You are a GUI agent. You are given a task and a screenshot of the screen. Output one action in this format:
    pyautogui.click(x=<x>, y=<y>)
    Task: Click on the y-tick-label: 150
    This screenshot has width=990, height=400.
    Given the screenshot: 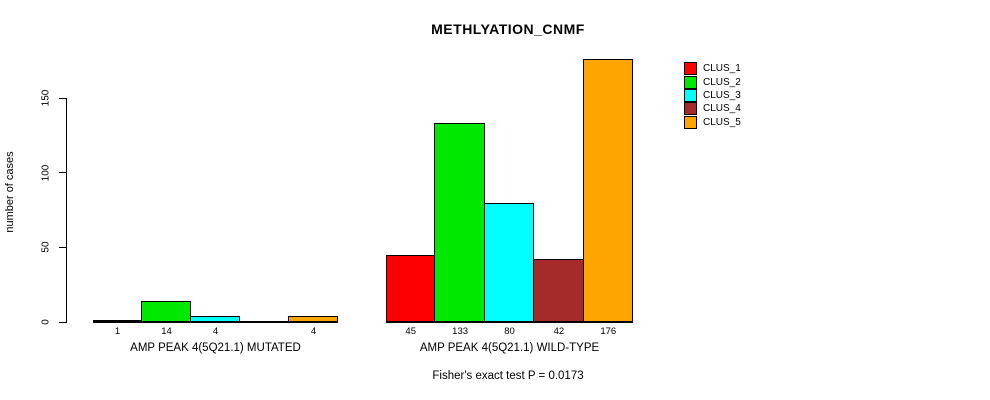 What is the action you would take?
    pyautogui.click(x=46, y=98)
    